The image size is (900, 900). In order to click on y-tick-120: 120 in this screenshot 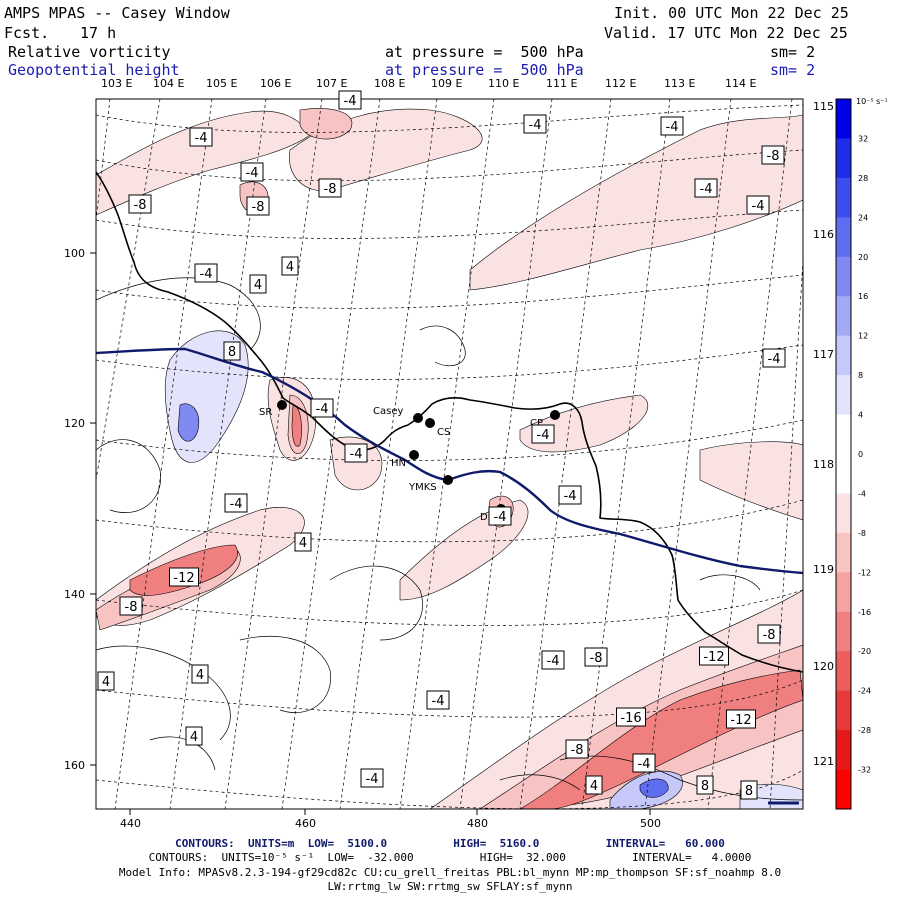, I will do `click(74, 423)`.